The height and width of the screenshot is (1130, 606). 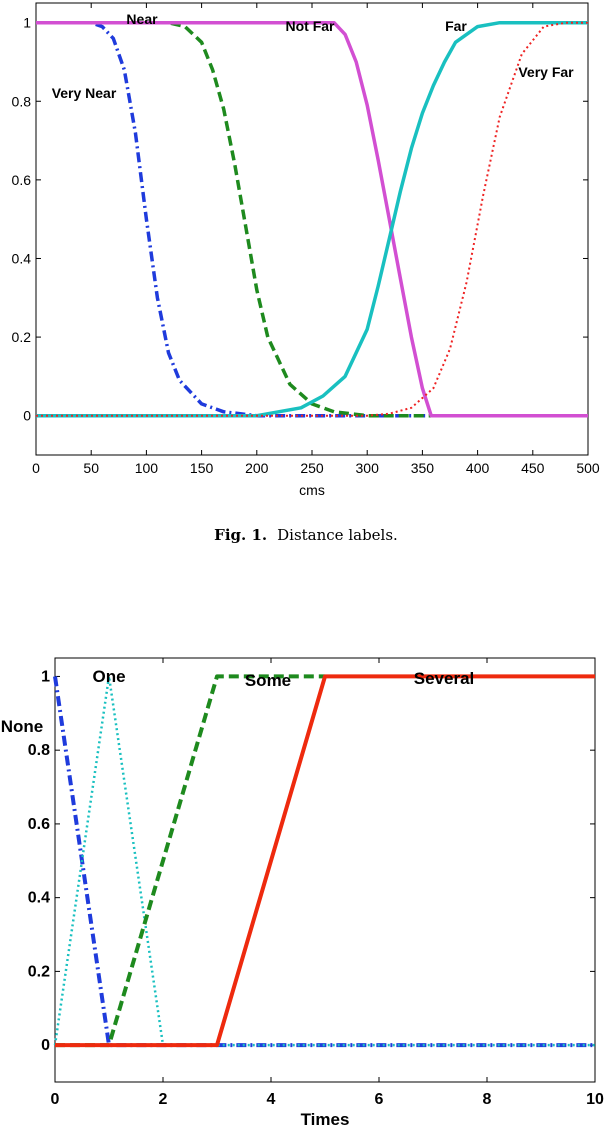 I want to click on series-some, so click(x=190, y=861).